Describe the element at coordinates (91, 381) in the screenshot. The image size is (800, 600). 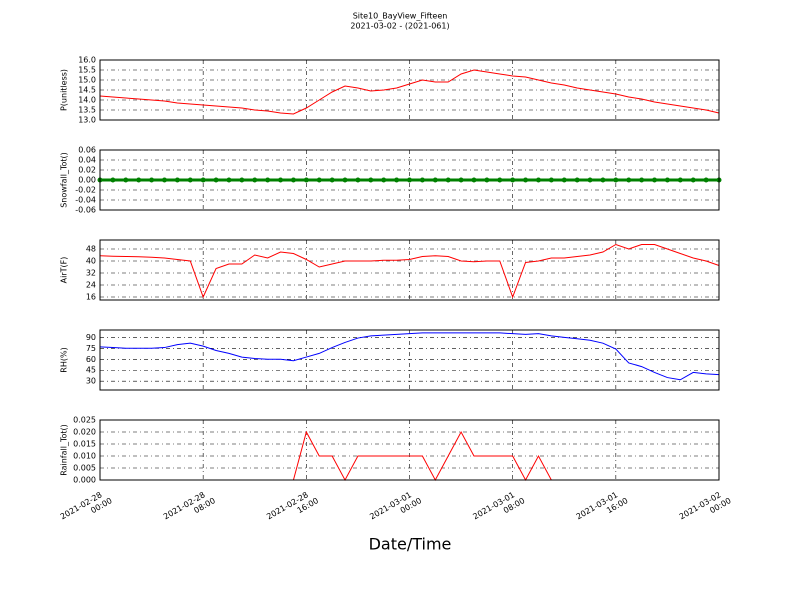
I see `y-tick-label: 30` at that location.